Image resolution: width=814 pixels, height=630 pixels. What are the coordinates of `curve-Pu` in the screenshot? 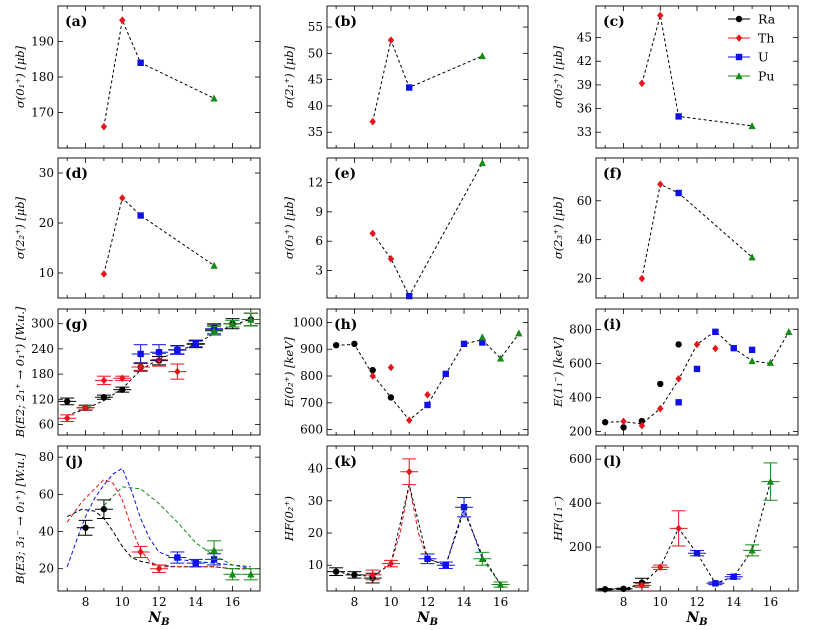 It's located at (177, 528).